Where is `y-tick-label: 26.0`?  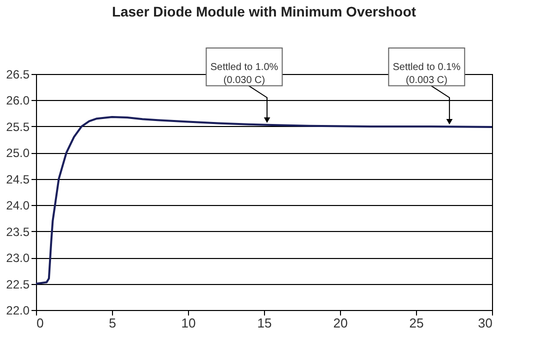 y-tick-label: 26.0 is located at coordinates (18, 101).